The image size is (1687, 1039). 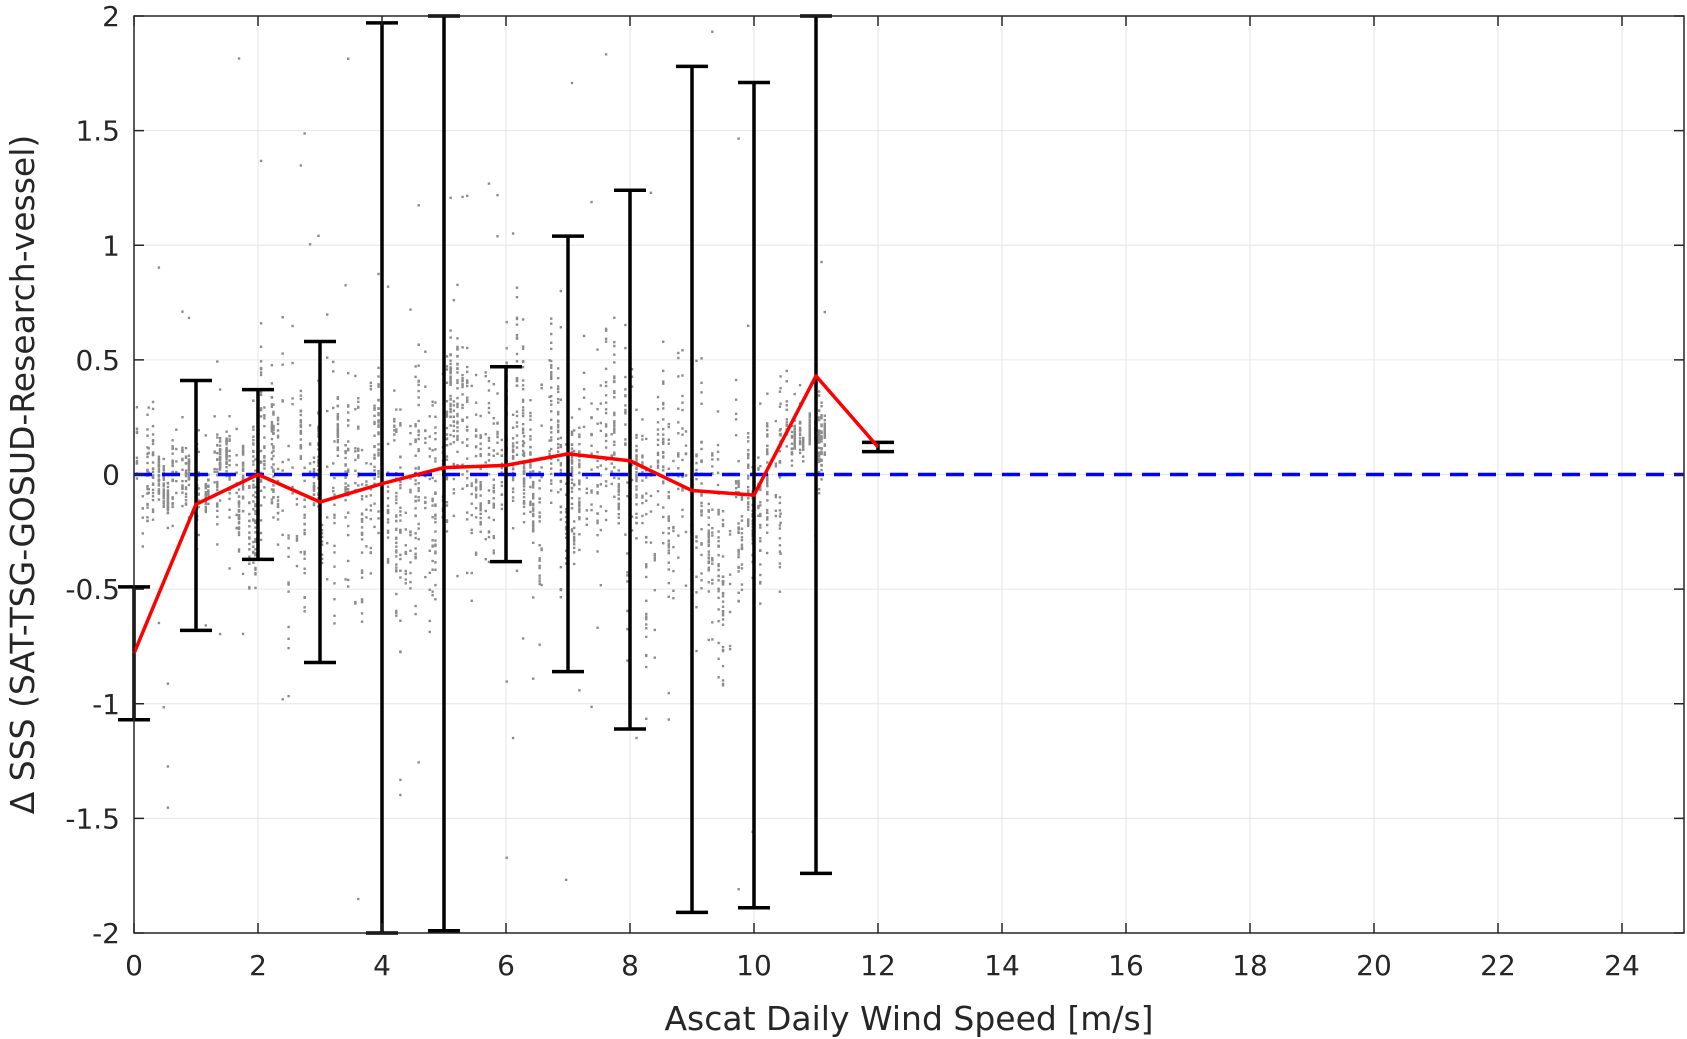 I want to click on y-tick-label: -2, so click(x=106, y=933).